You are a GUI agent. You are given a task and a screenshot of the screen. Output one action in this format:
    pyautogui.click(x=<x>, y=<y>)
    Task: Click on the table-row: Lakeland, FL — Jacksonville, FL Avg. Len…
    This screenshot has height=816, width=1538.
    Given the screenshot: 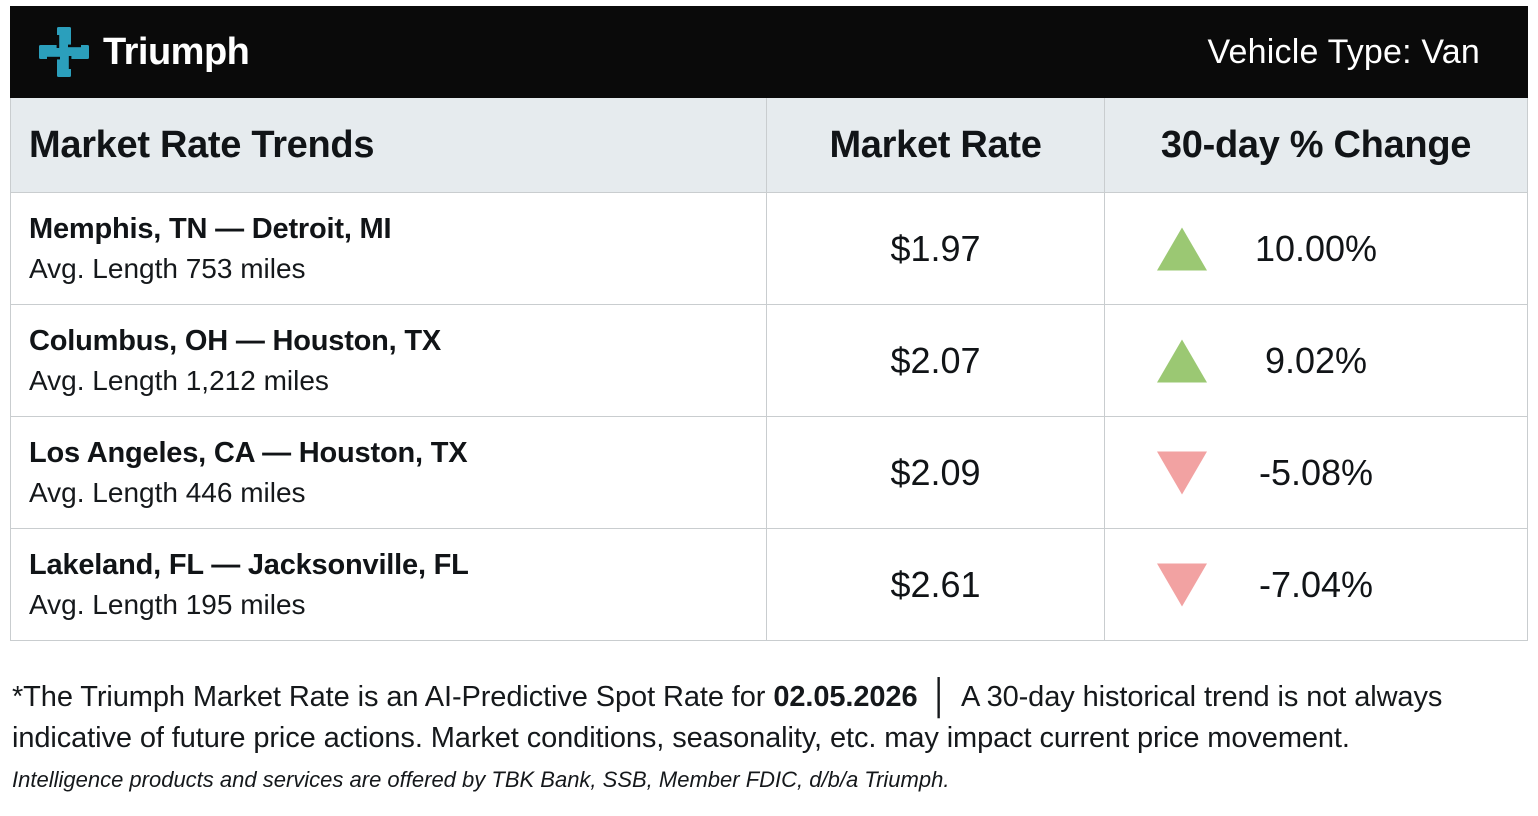 What is the action you would take?
    pyautogui.click(x=769, y=584)
    